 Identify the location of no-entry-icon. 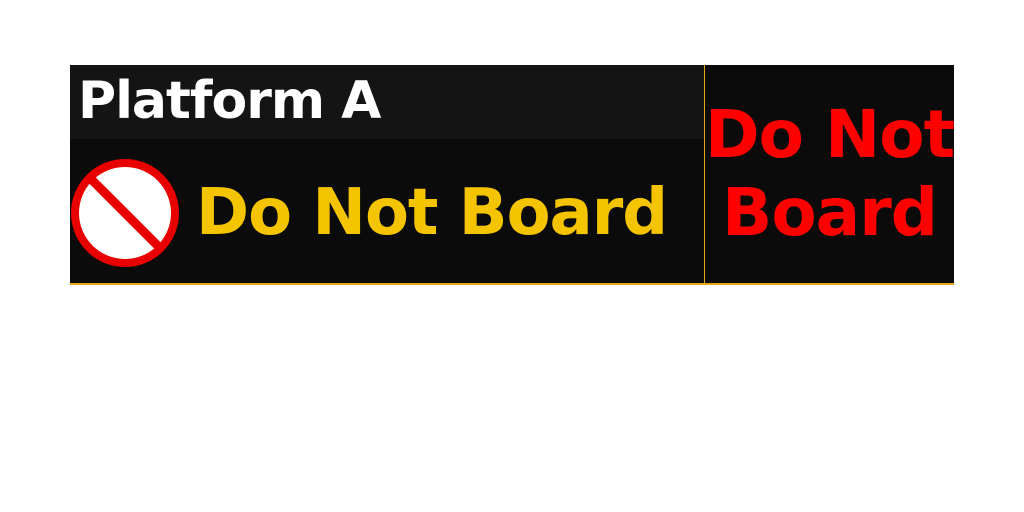
(125, 213).